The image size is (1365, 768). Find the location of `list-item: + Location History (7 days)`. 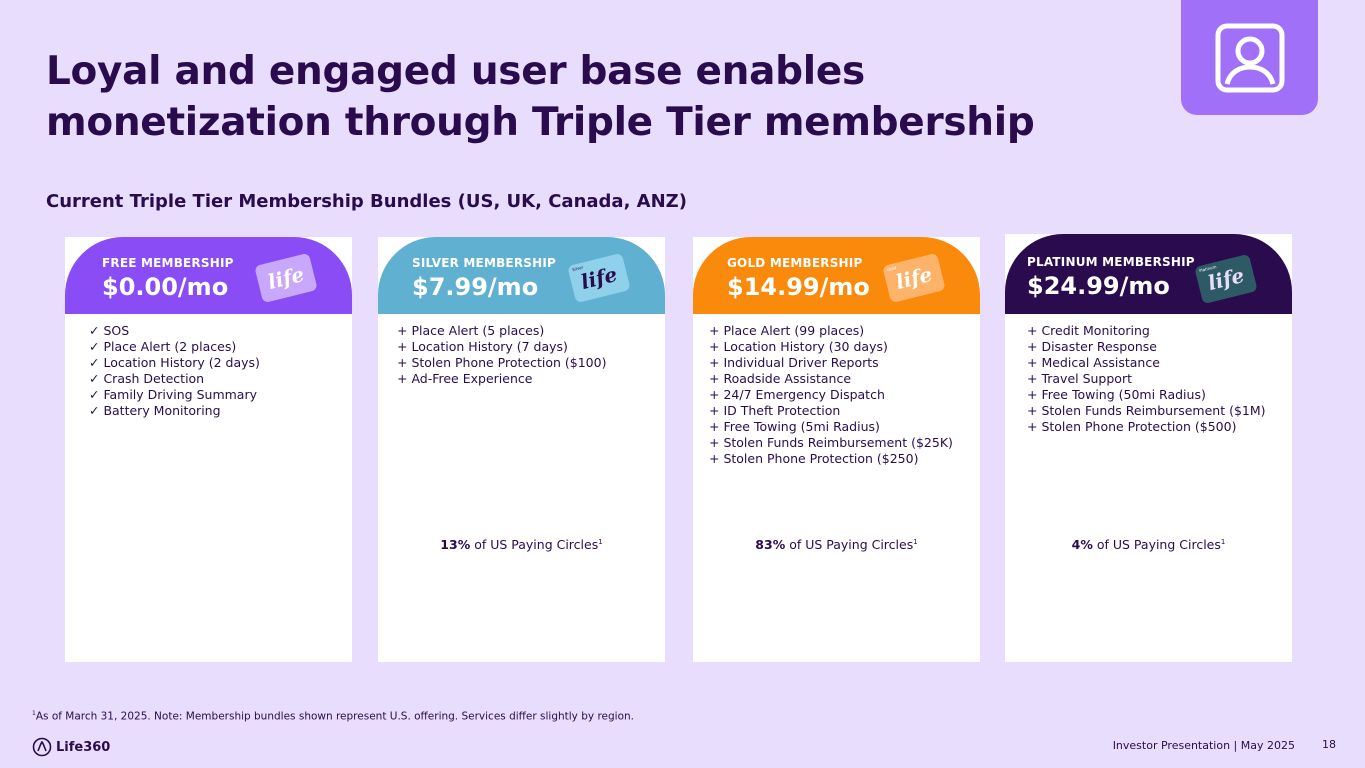

list-item: + Location History (7 days) is located at coordinates (482, 346).